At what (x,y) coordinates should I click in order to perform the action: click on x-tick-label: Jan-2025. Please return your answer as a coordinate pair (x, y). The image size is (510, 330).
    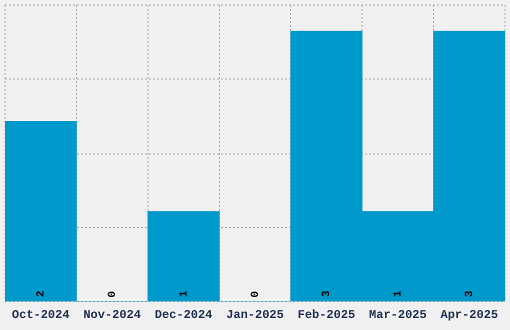
    Looking at the image, I should click on (255, 315).